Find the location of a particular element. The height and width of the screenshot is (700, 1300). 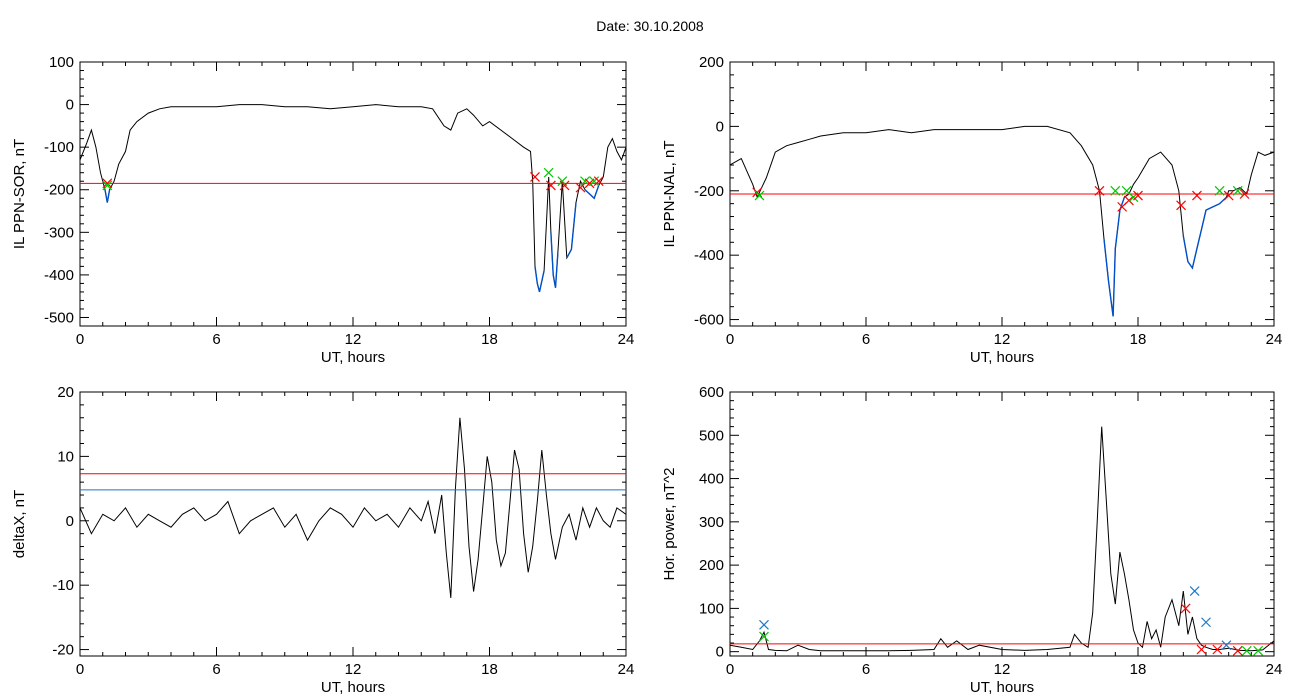

y-axis-label: deltaX, nT is located at coordinates (19, 524).